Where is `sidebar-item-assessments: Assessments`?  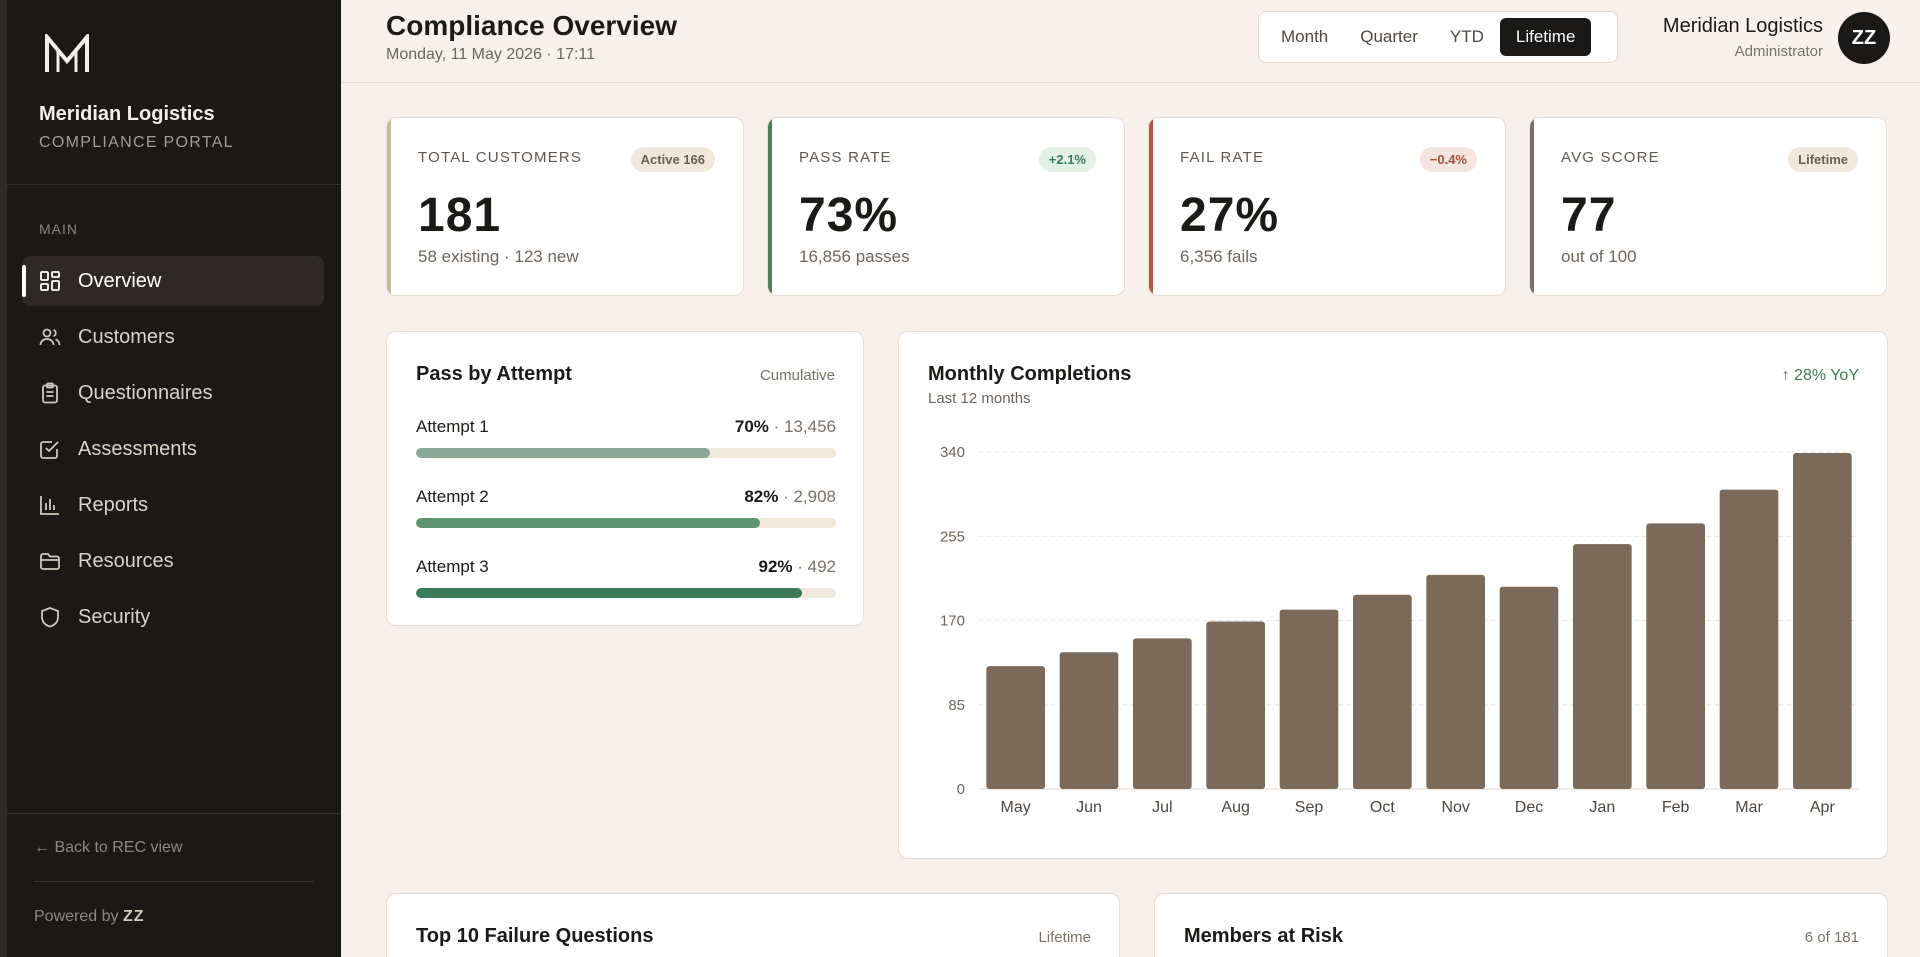 sidebar-item-assessments: Assessments is located at coordinates (173, 449).